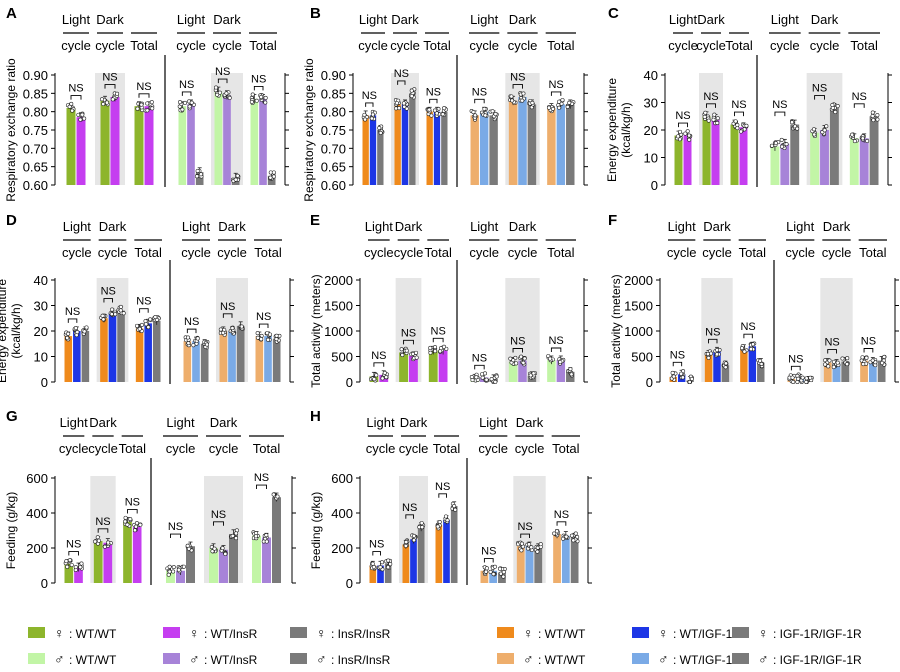 Image resolution: width=900 pixels, height=672 pixels. What do you see at coordinates (231, 634) in the screenshot?
I see `legend-label: : WT/InsR` at bounding box center [231, 634].